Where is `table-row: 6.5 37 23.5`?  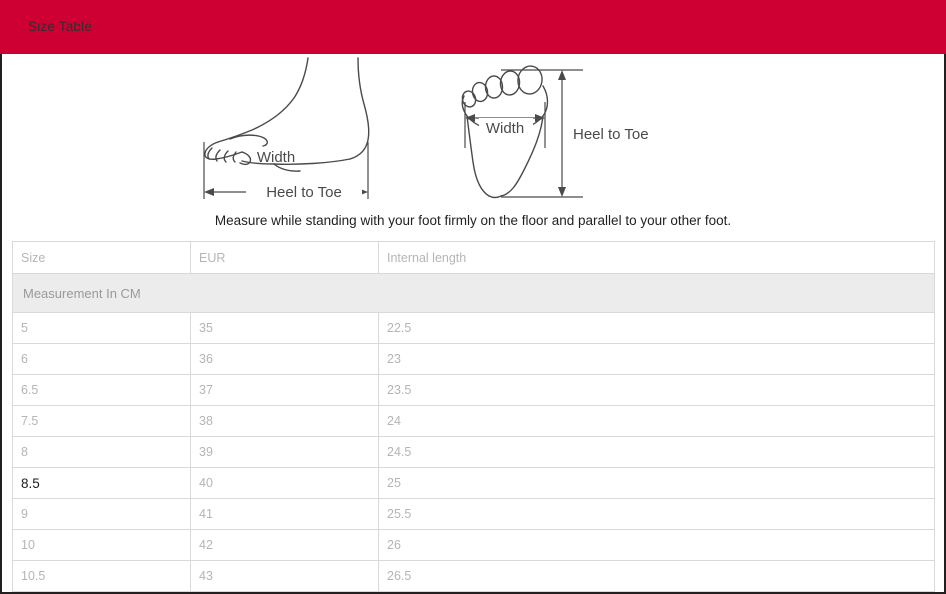
table-row: 6.5 37 23.5 is located at coordinates (473, 390).